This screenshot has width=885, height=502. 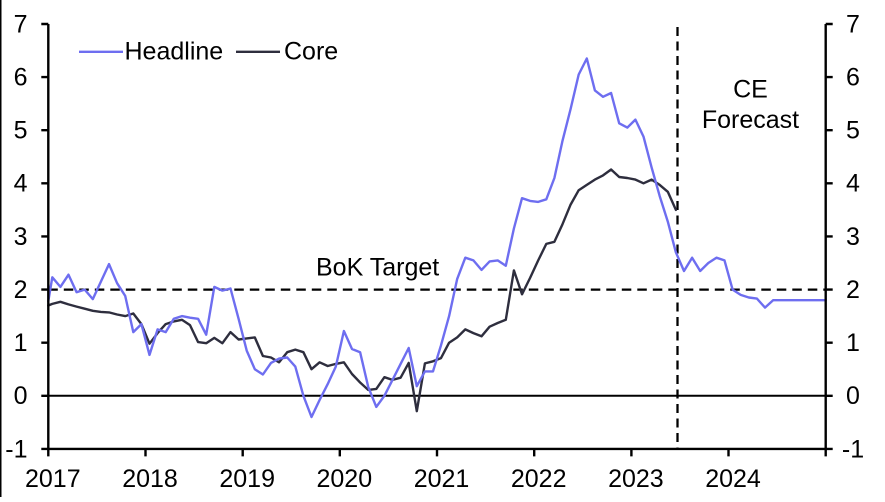 What do you see at coordinates (442, 479) in the screenshot?
I see `svg-text: 2021` at bounding box center [442, 479].